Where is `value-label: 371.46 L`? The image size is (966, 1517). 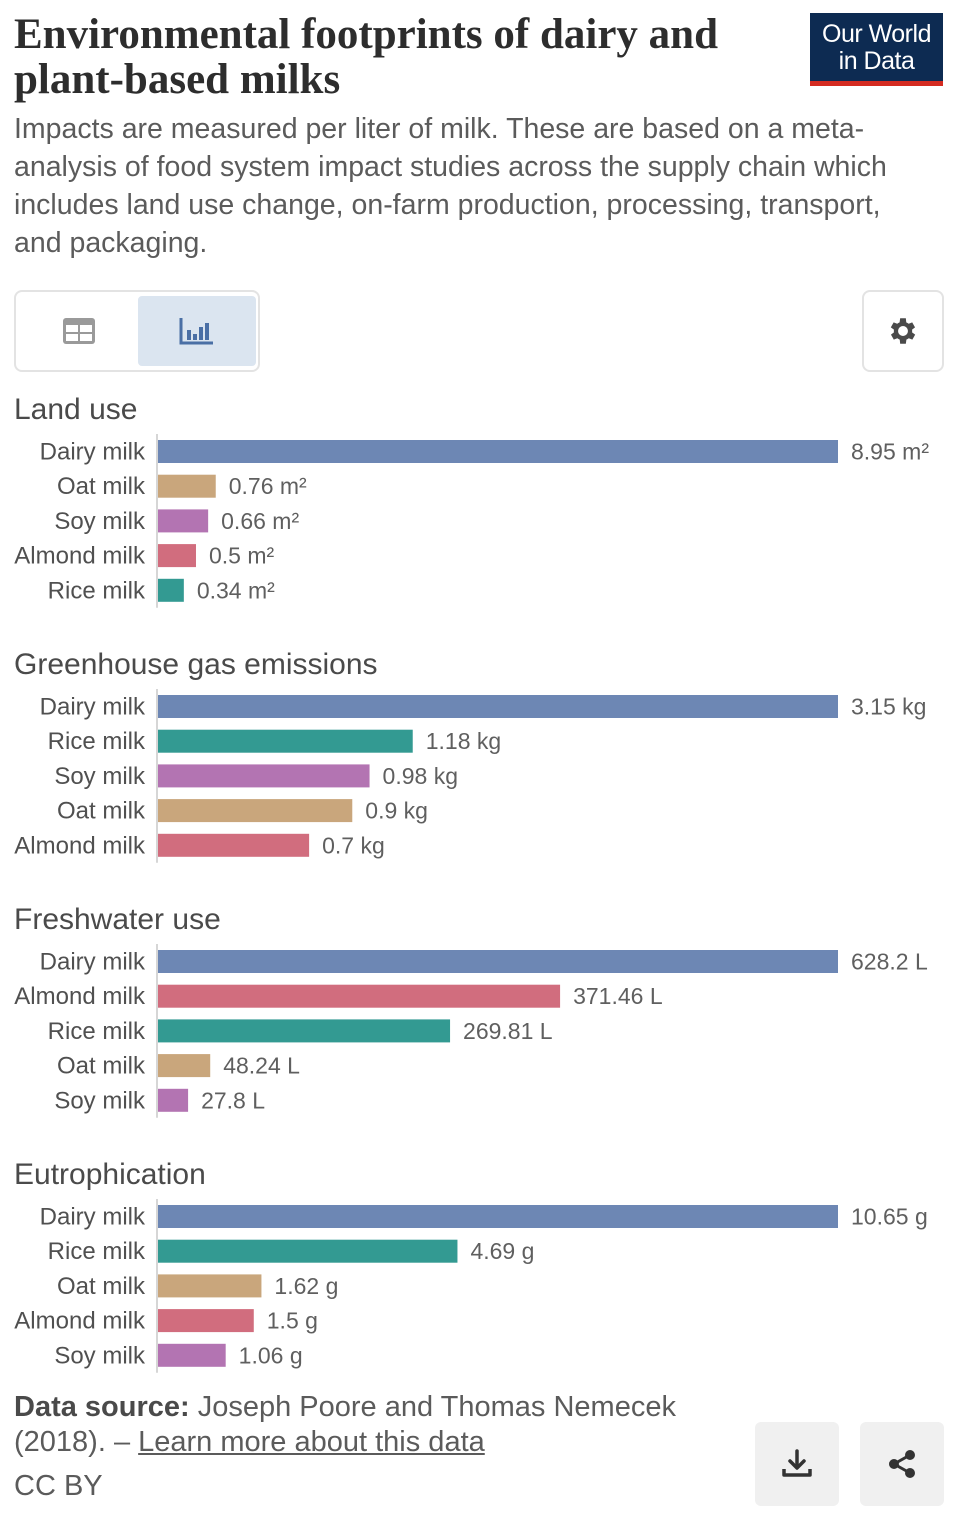
value-label: 371.46 L is located at coordinates (618, 996).